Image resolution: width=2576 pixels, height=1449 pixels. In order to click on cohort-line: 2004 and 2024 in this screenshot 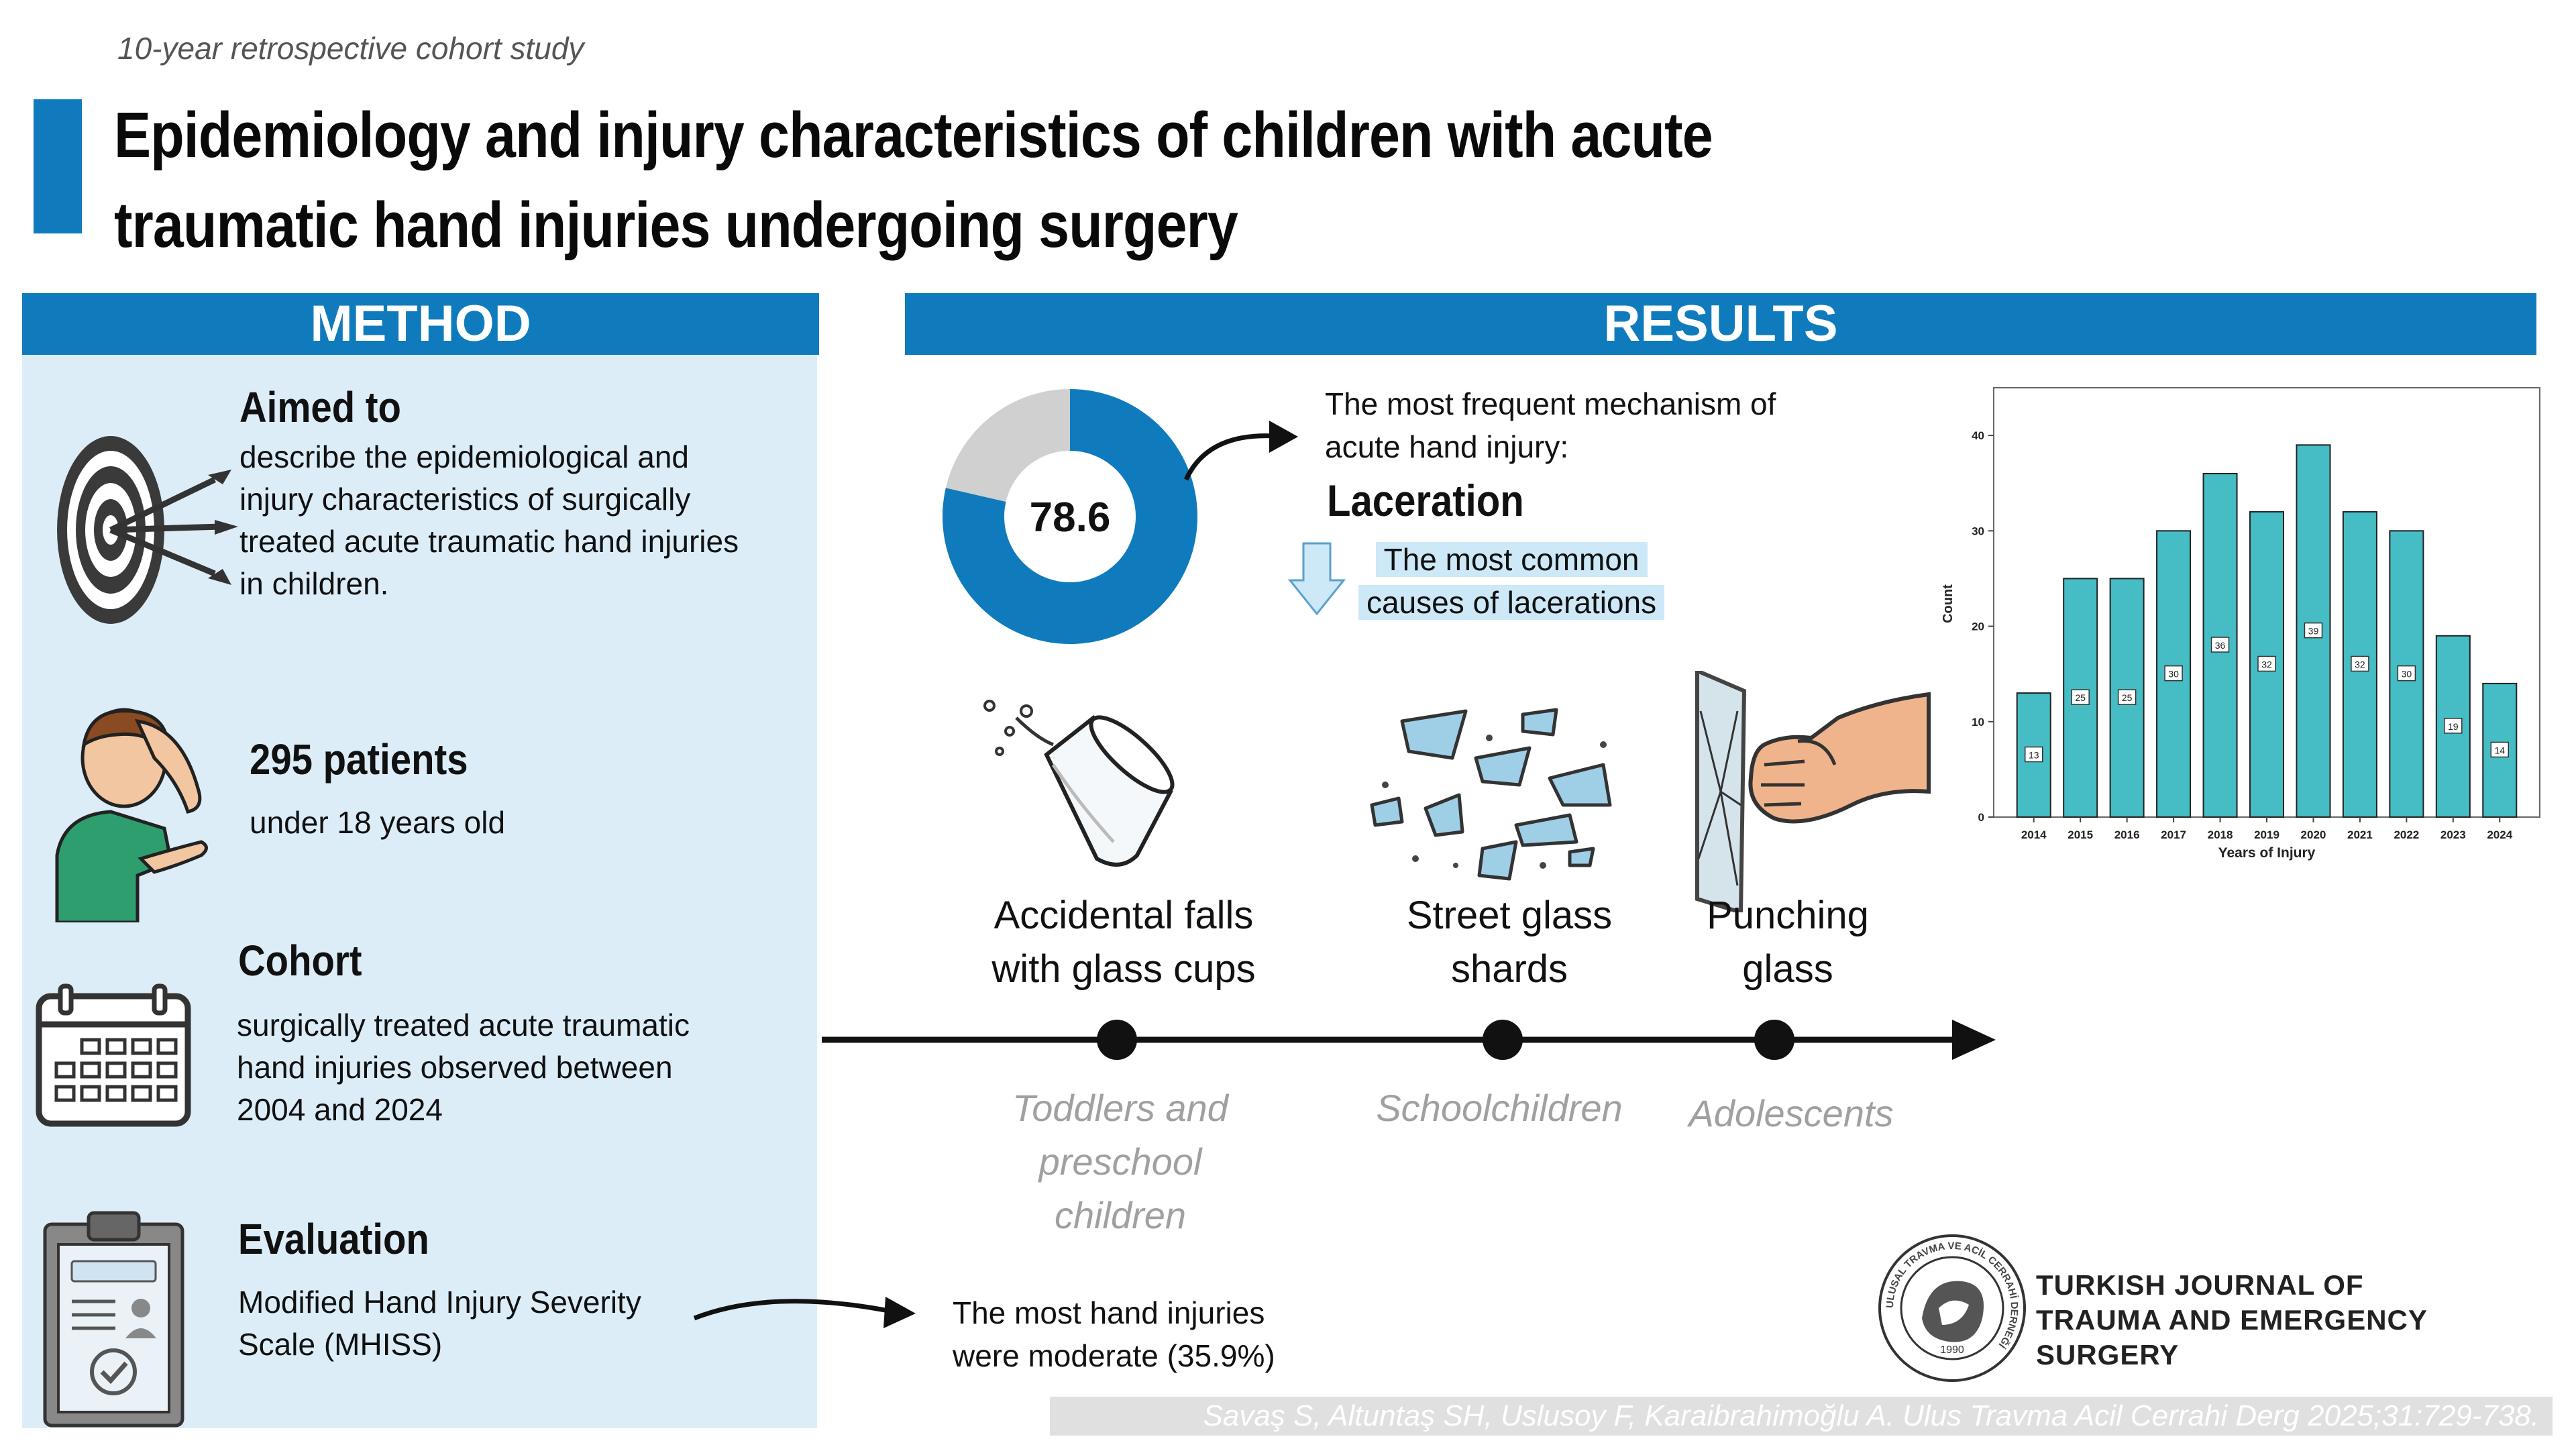, I will do `click(340, 1109)`.